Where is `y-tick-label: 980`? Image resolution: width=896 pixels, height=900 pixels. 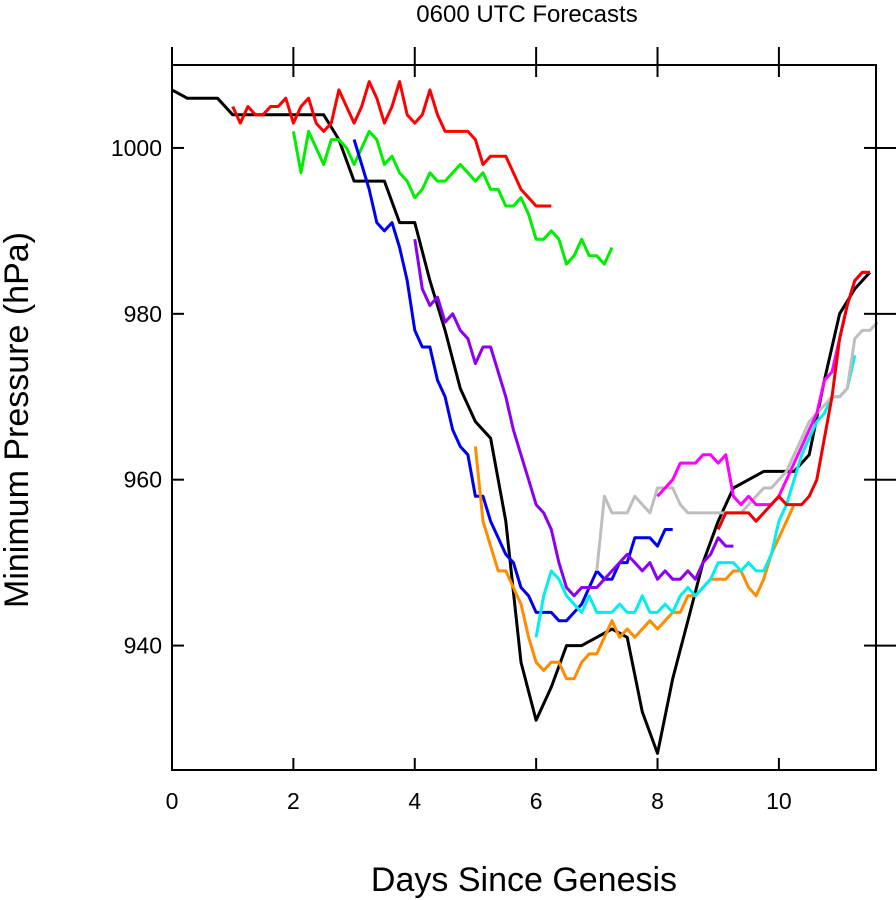 y-tick-label: 980 is located at coordinates (143, 314).